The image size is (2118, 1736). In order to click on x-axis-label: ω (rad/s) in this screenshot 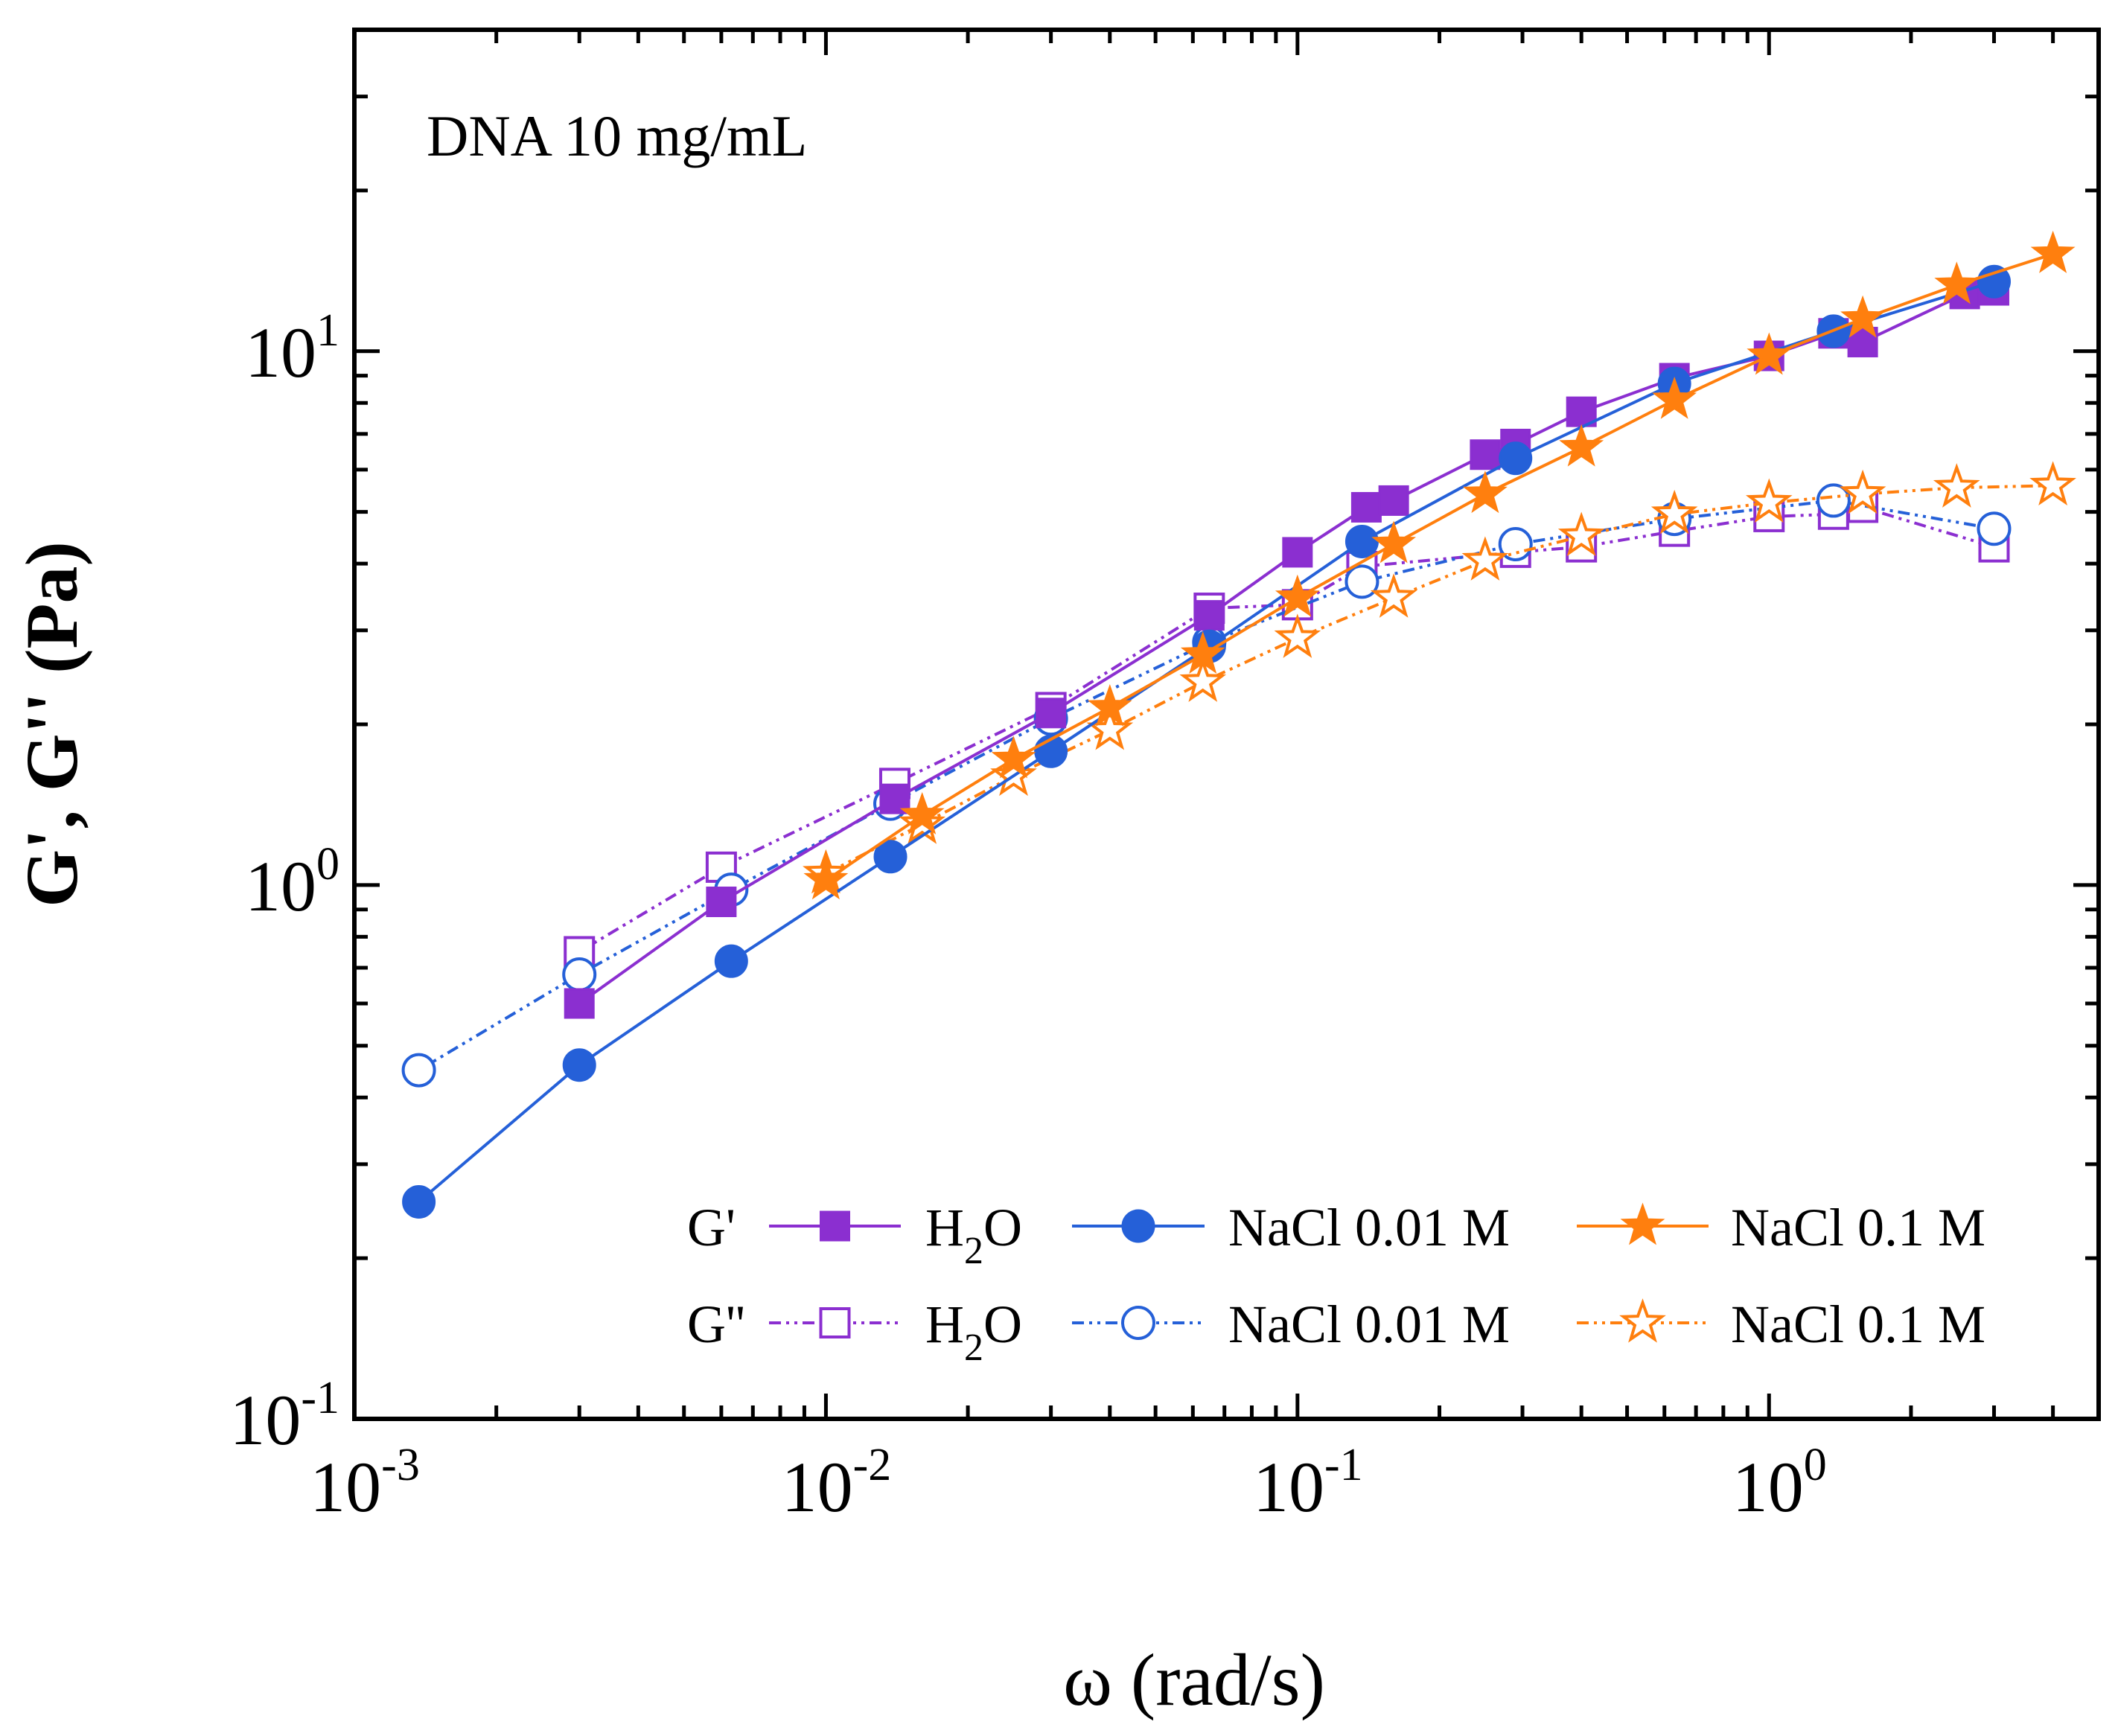, I will do `click(1194, 1679)`.